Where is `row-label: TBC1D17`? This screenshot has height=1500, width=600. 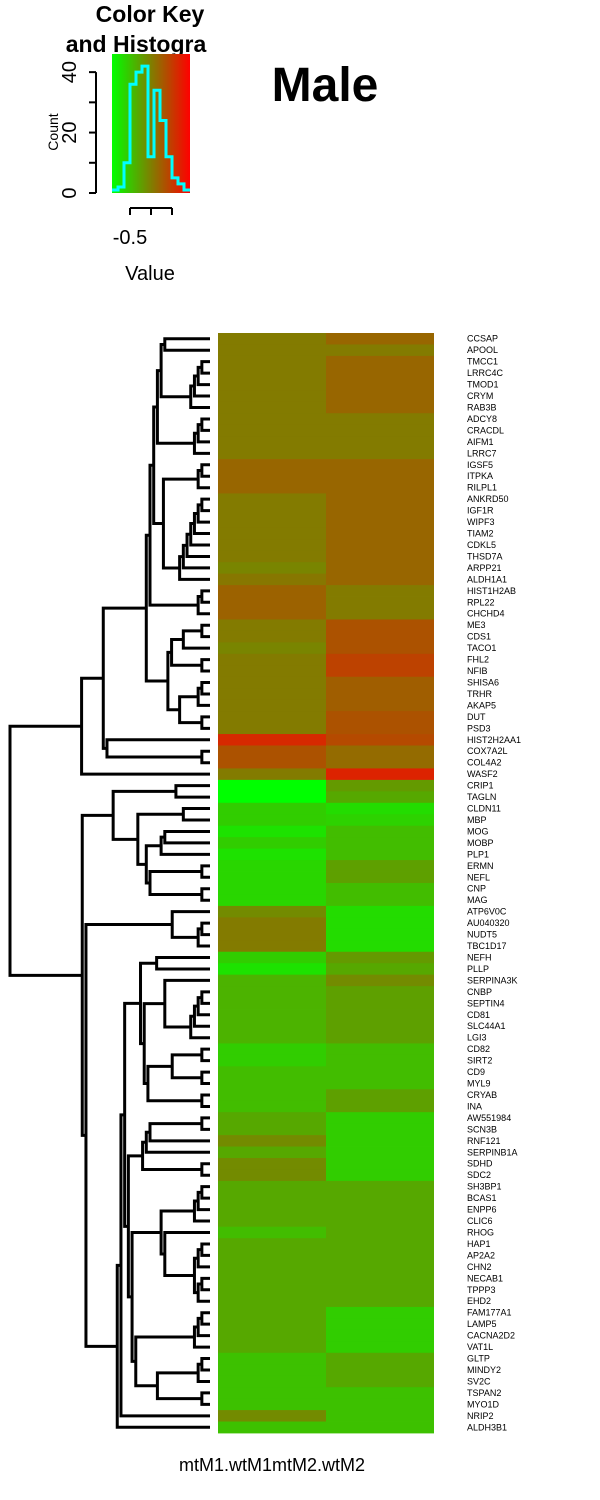
row-label: TBC1D17 is located at coordinates (487, 946).